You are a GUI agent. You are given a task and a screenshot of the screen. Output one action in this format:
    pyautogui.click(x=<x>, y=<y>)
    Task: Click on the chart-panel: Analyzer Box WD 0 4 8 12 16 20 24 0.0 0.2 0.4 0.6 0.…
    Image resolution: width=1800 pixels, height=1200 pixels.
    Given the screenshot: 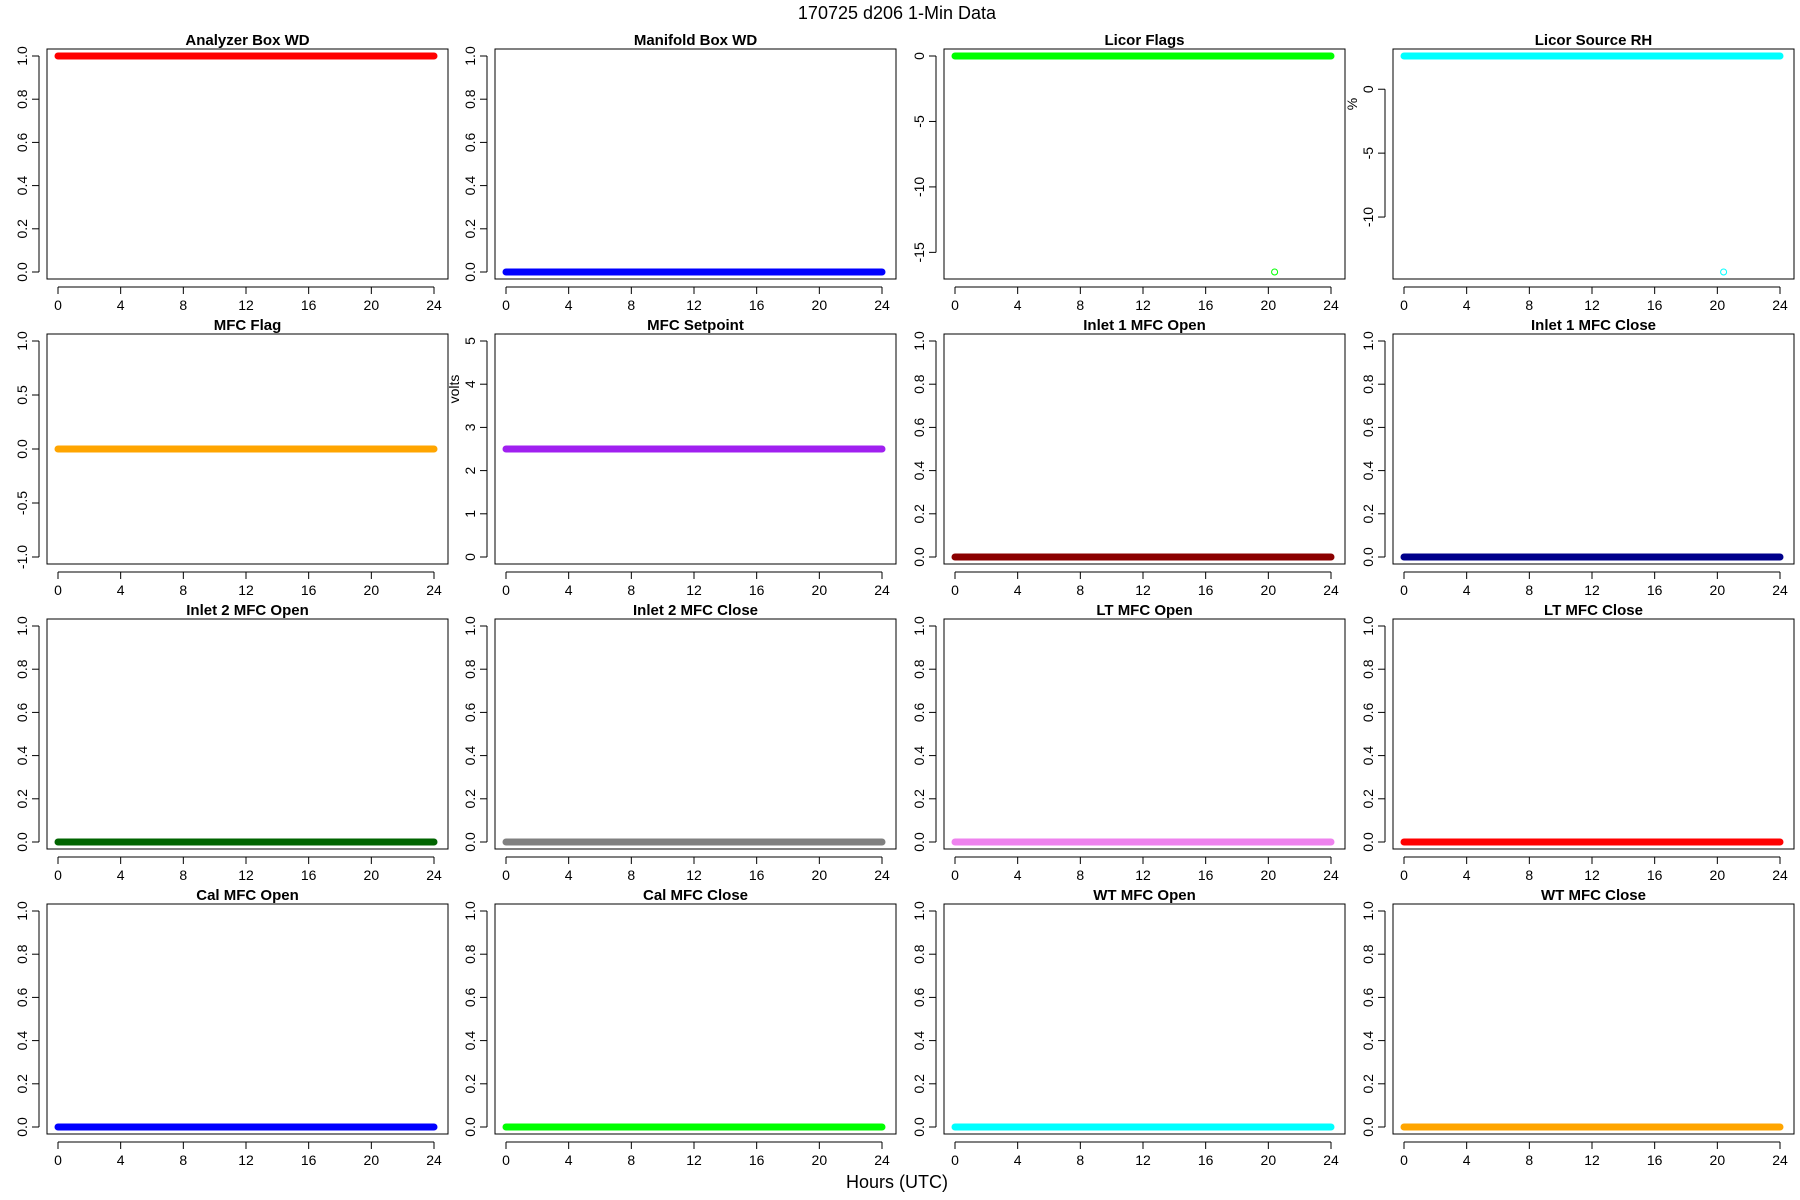 What is the action you would take?
    pyautogui.click(x=231, y=172)
    